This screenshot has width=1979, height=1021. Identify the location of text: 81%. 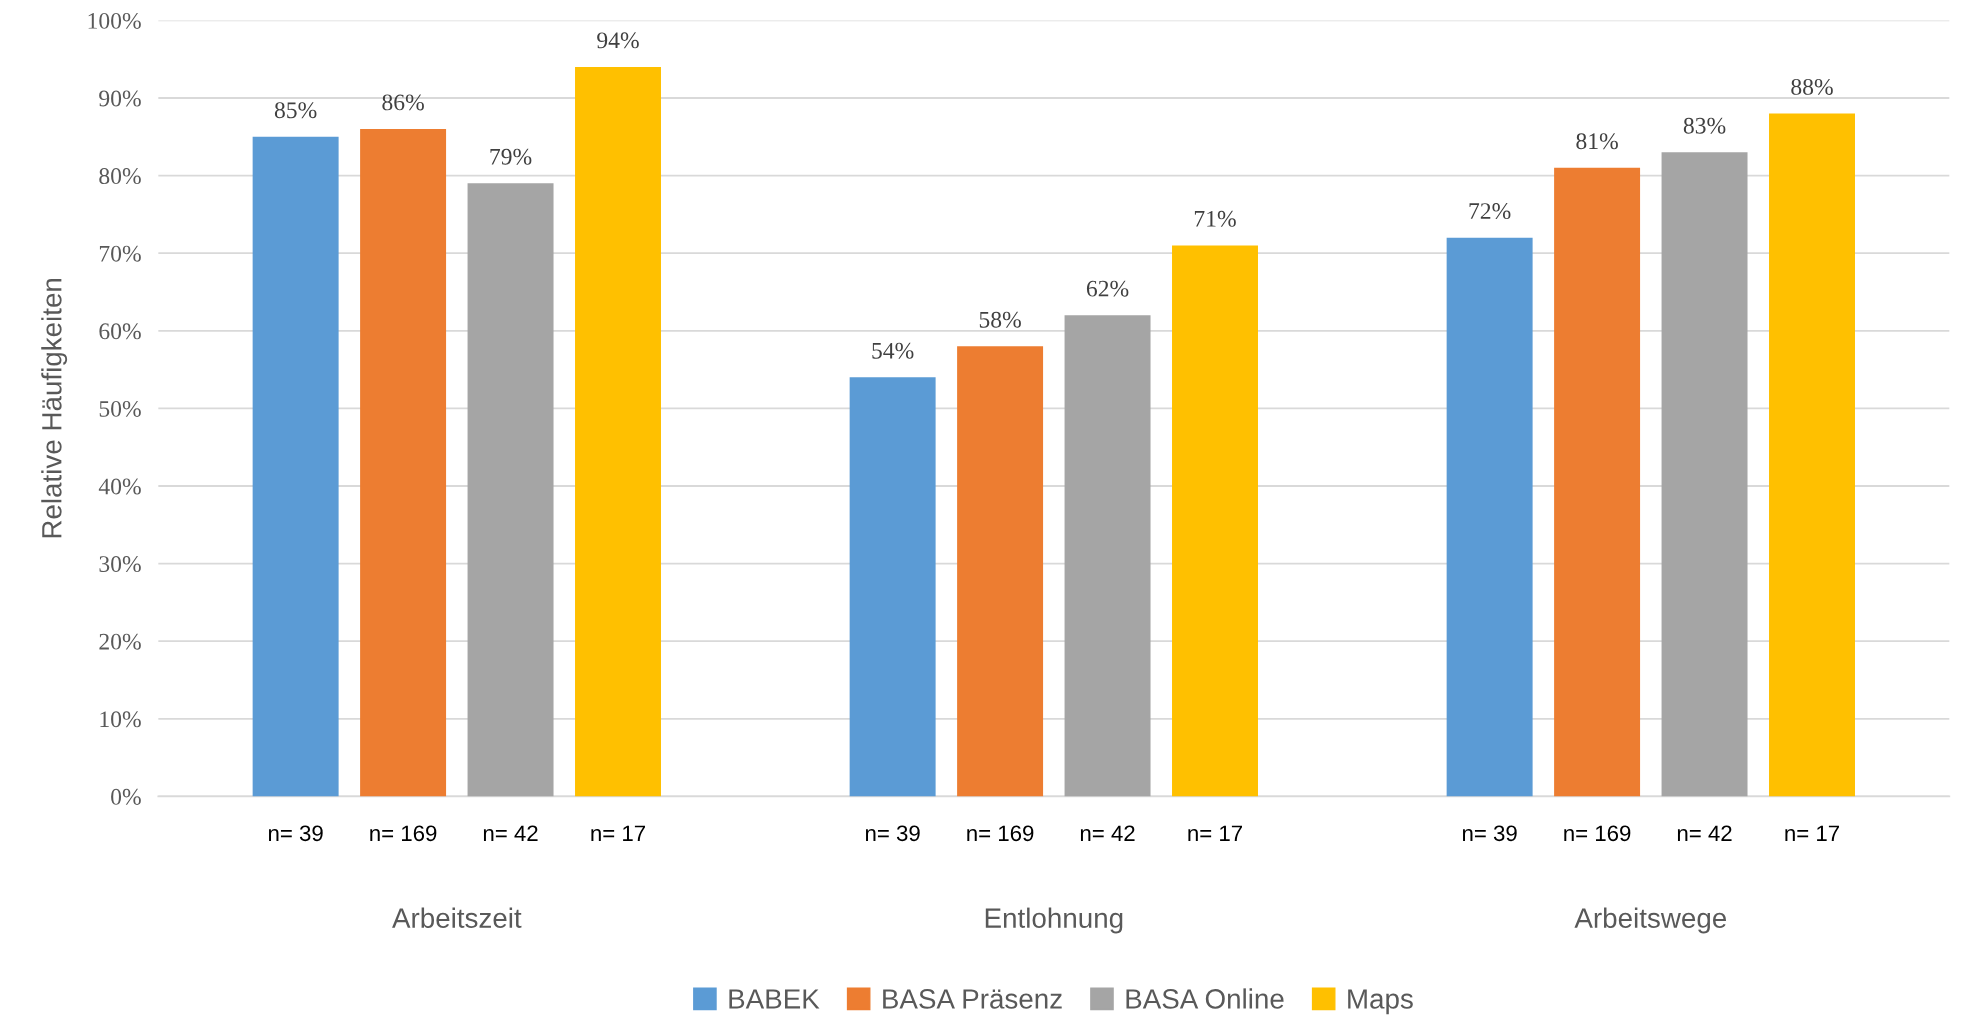
(1597, 141).